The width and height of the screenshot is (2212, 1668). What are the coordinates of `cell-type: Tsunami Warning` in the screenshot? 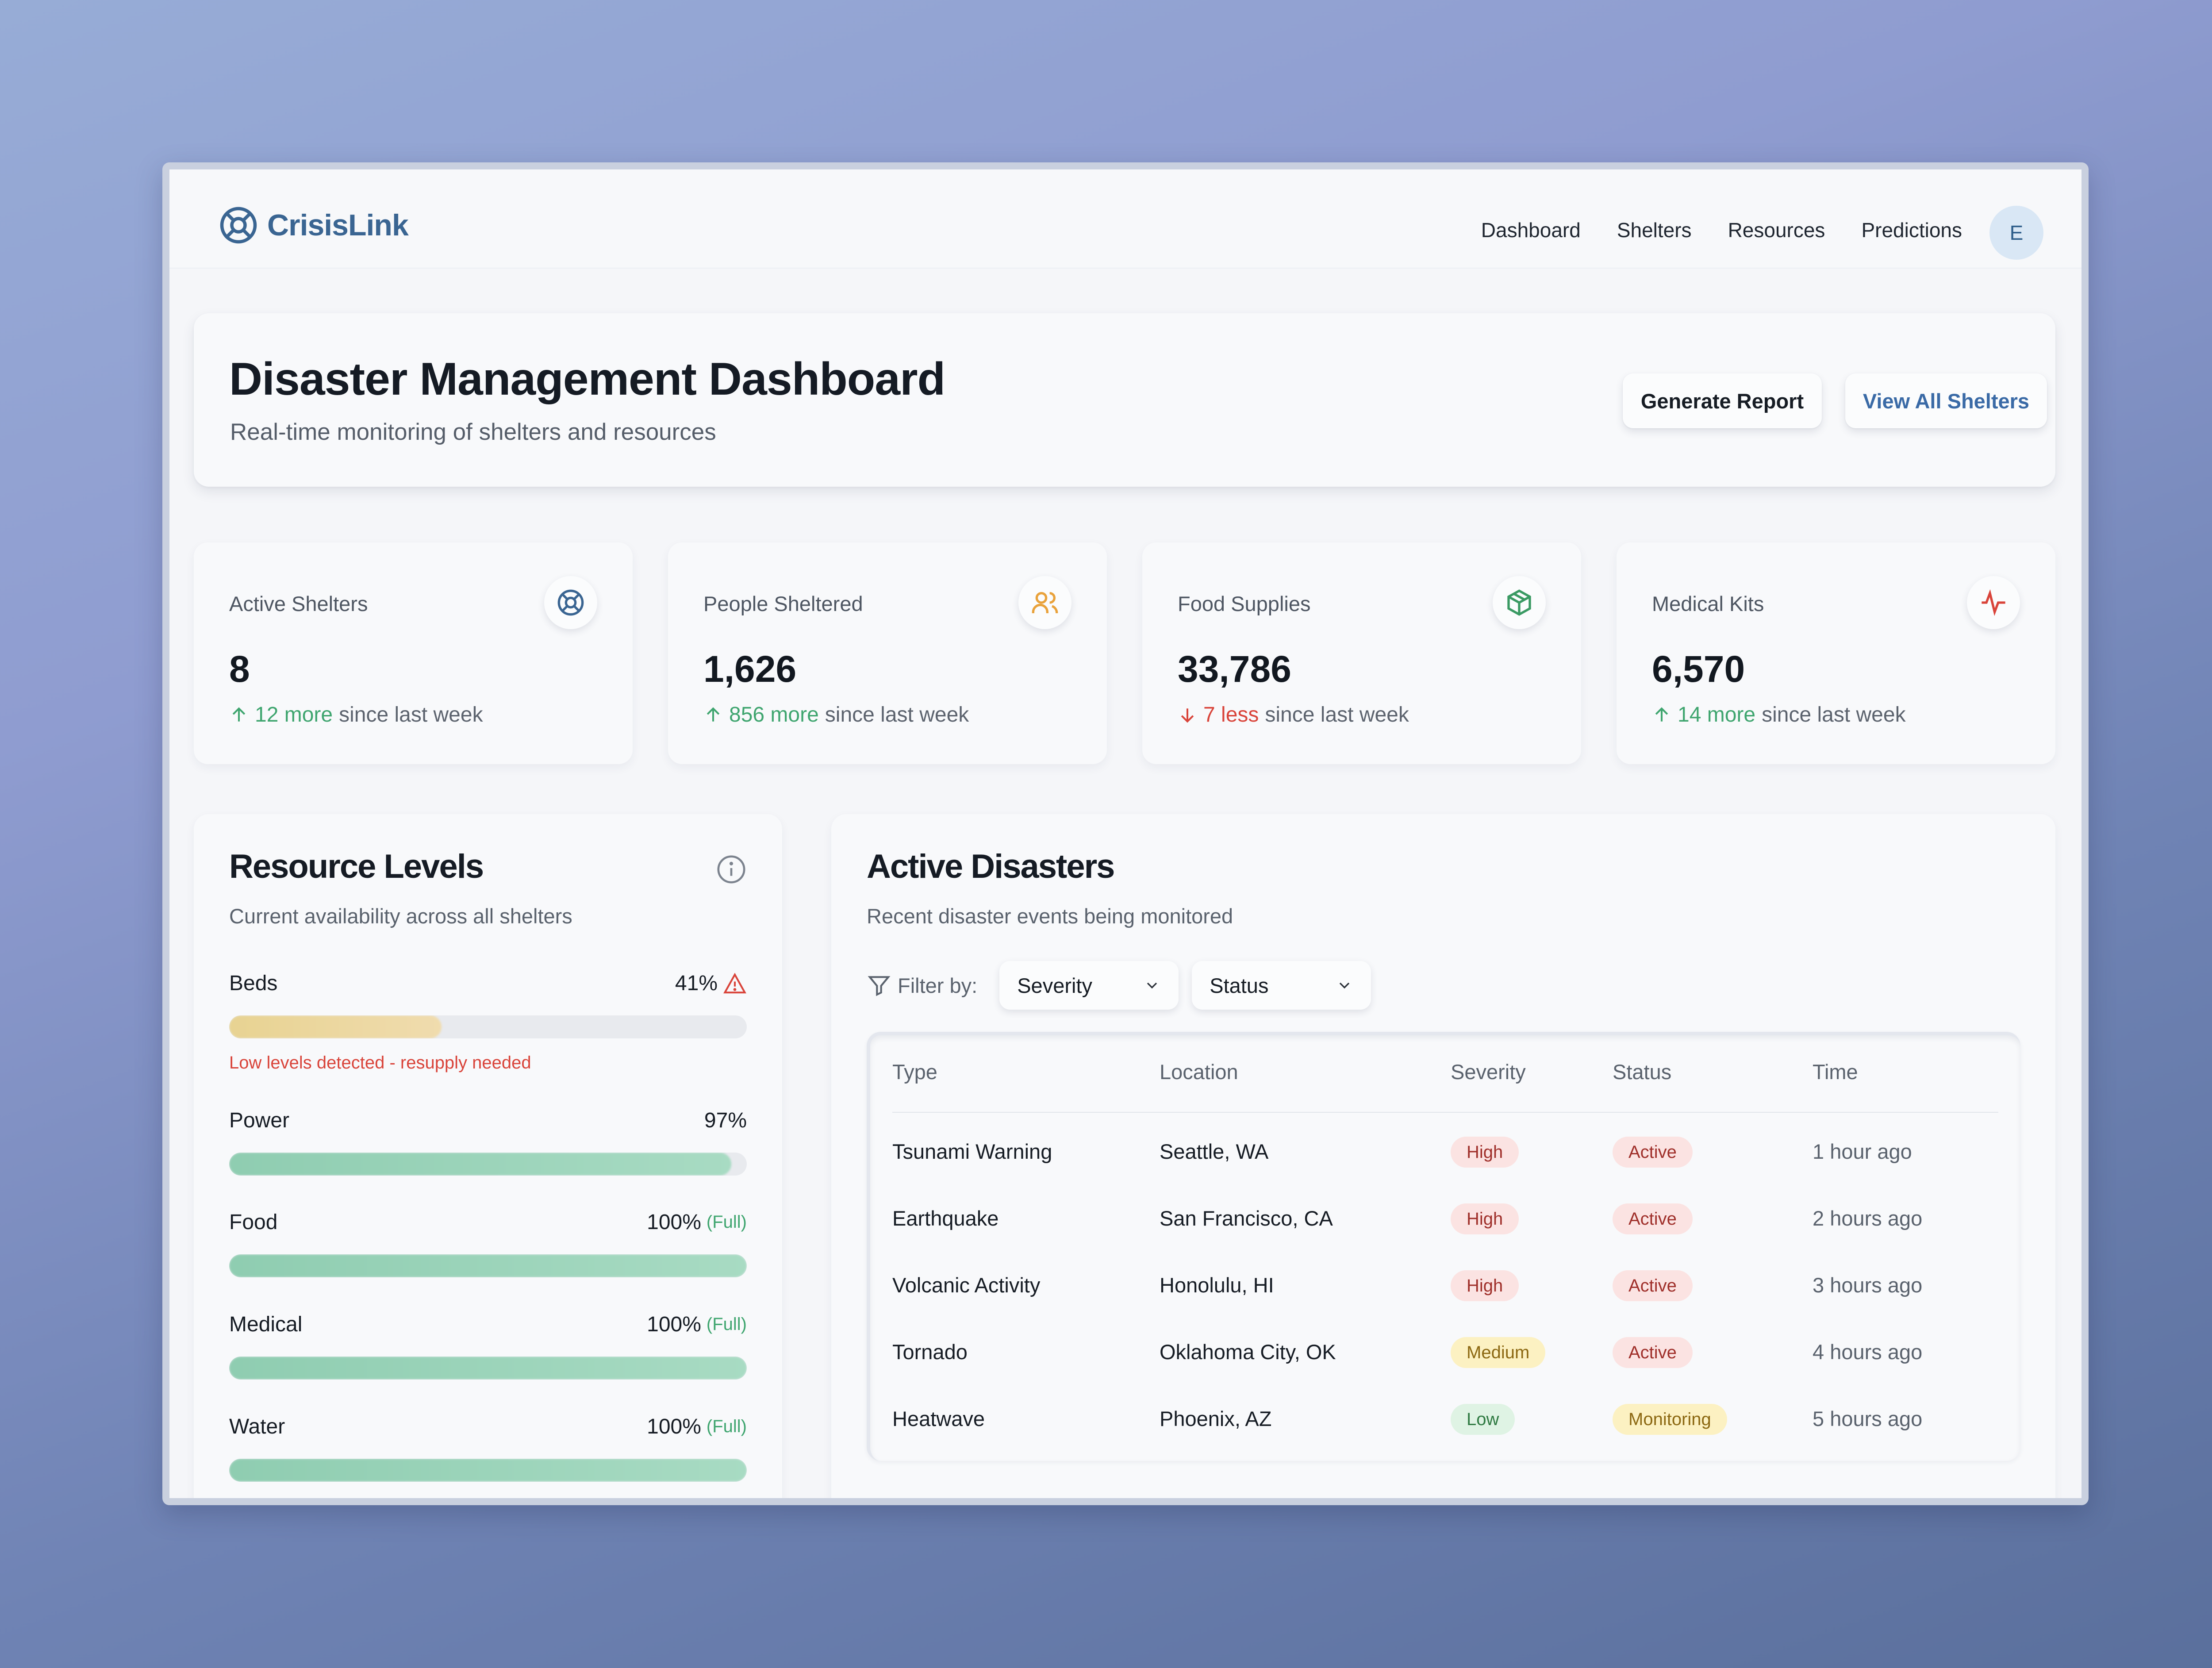 It's located at (972, 1151).